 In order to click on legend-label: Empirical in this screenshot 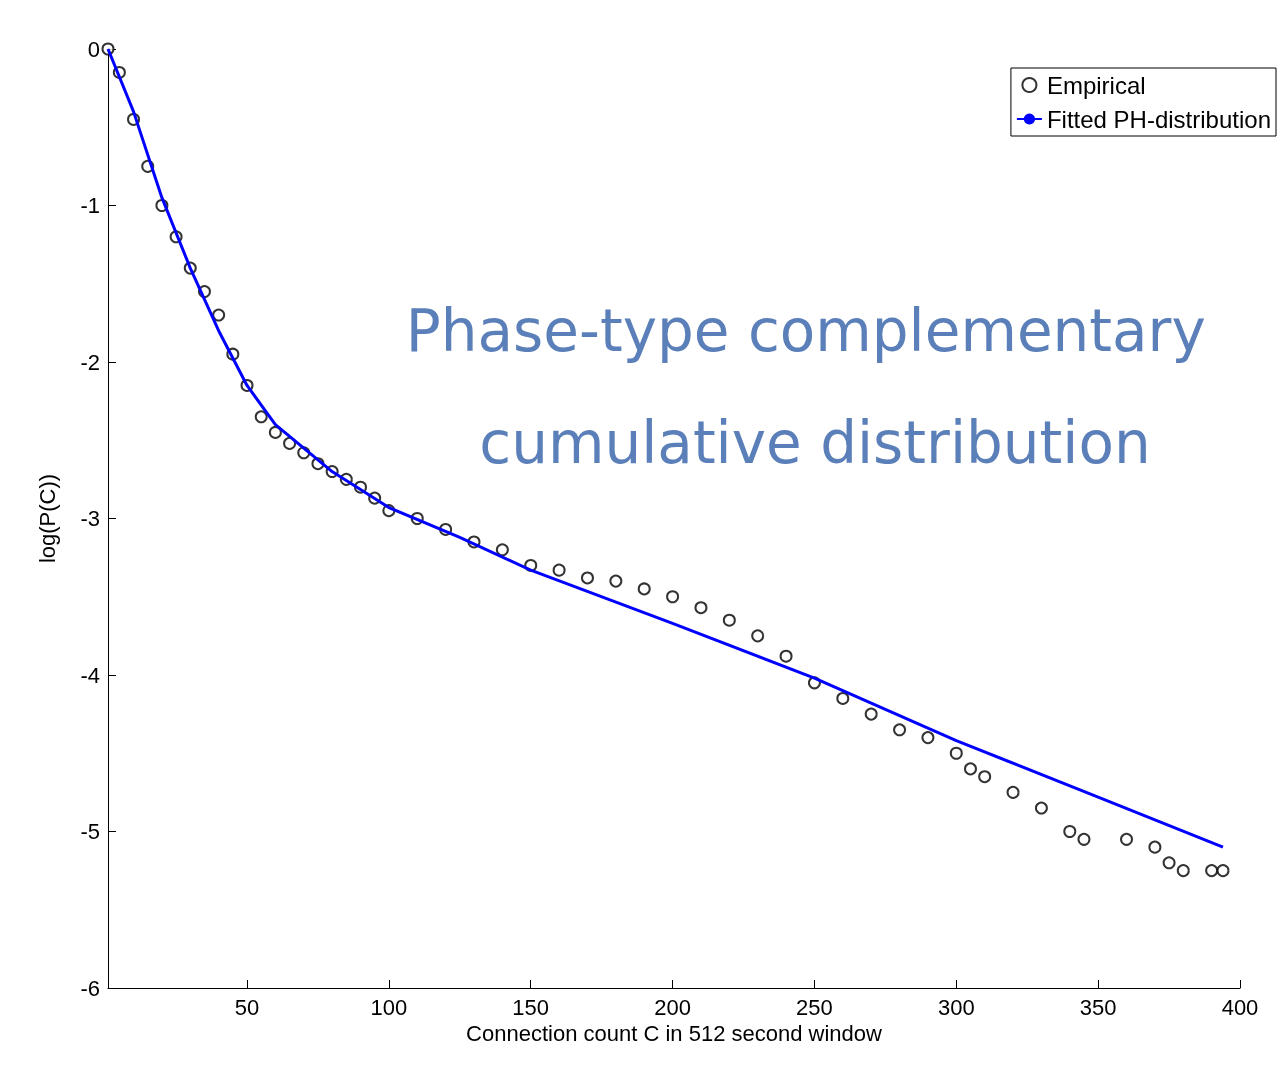, I will do `click(1096, 85)`.